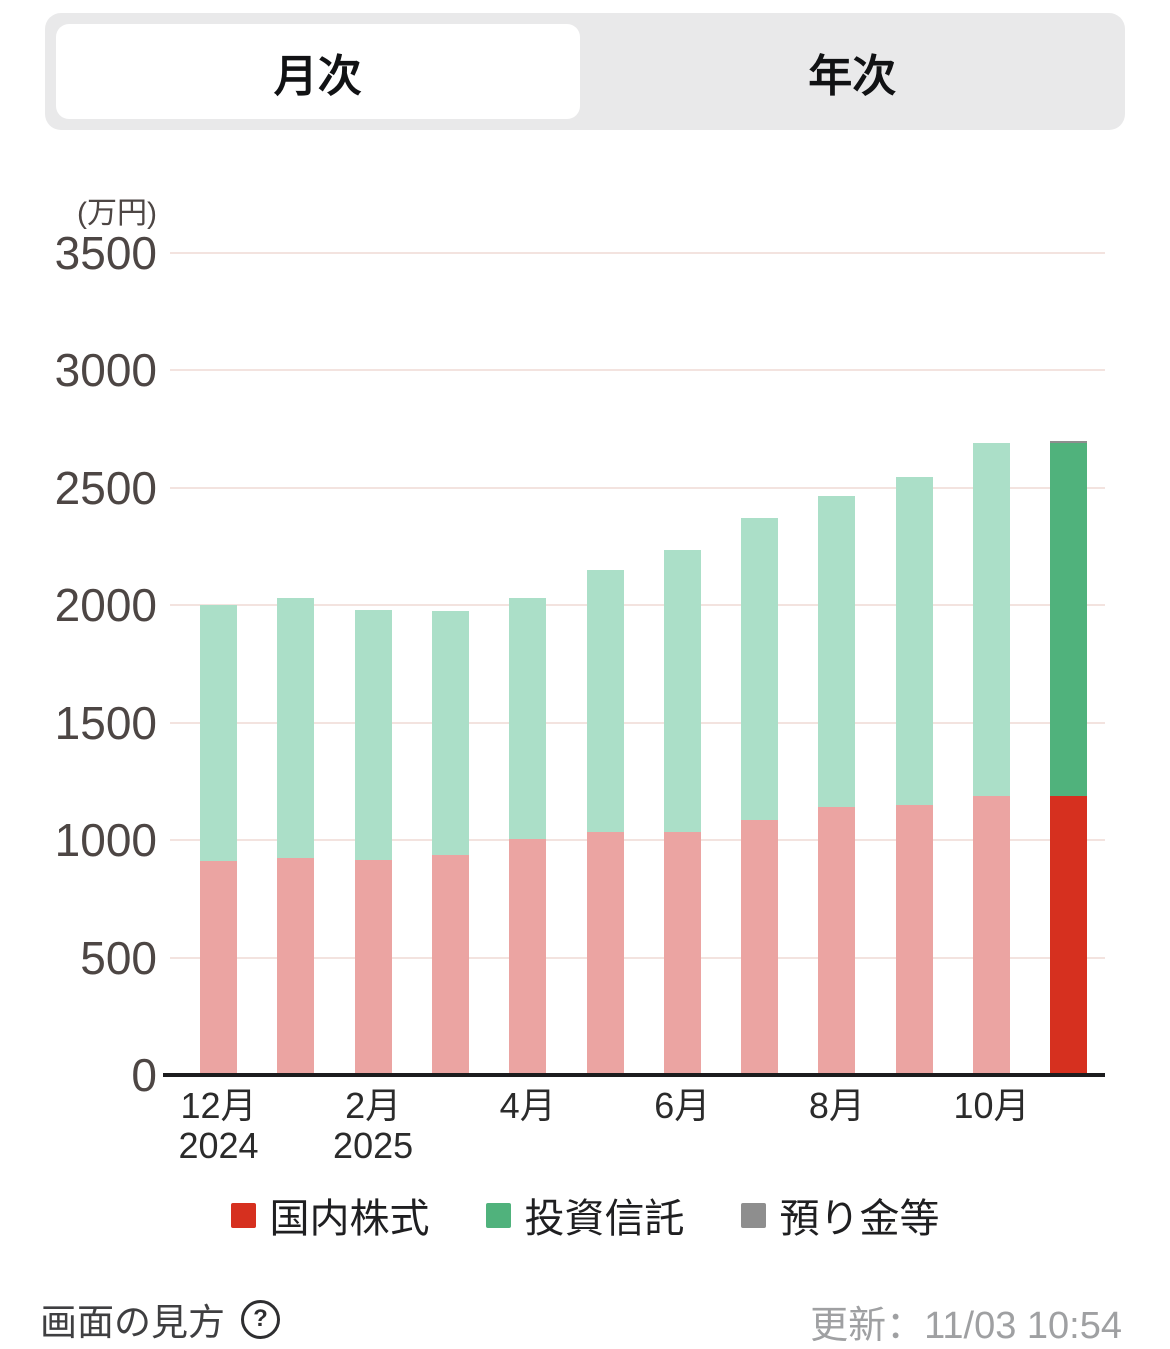  I want to click on help-question-icon: ?, so click(260, 1319).